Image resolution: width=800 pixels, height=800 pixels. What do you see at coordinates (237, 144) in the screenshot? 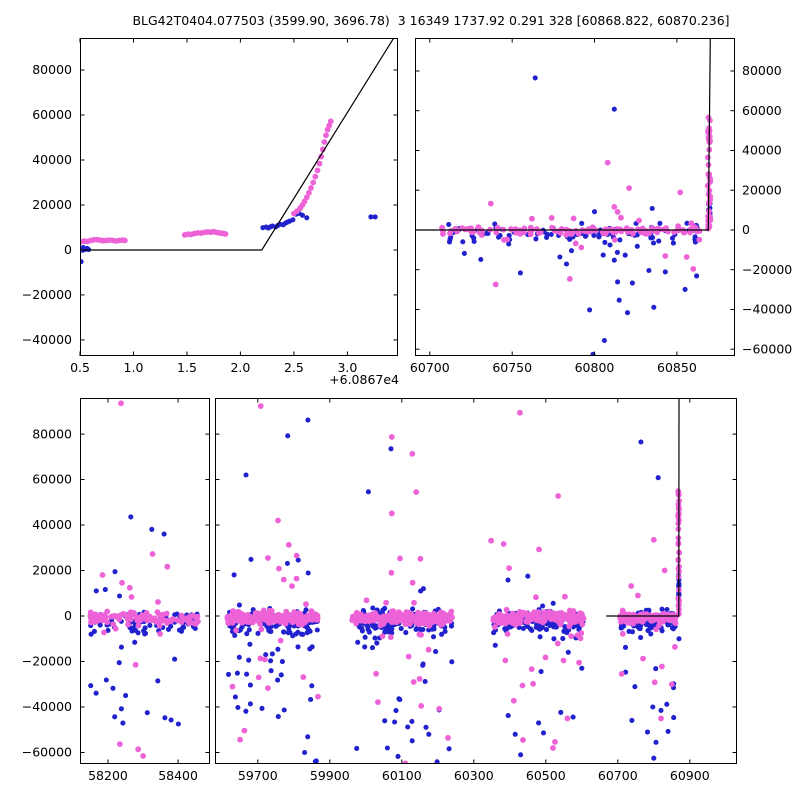
I see `model-line` at bounding box center [237, 144].